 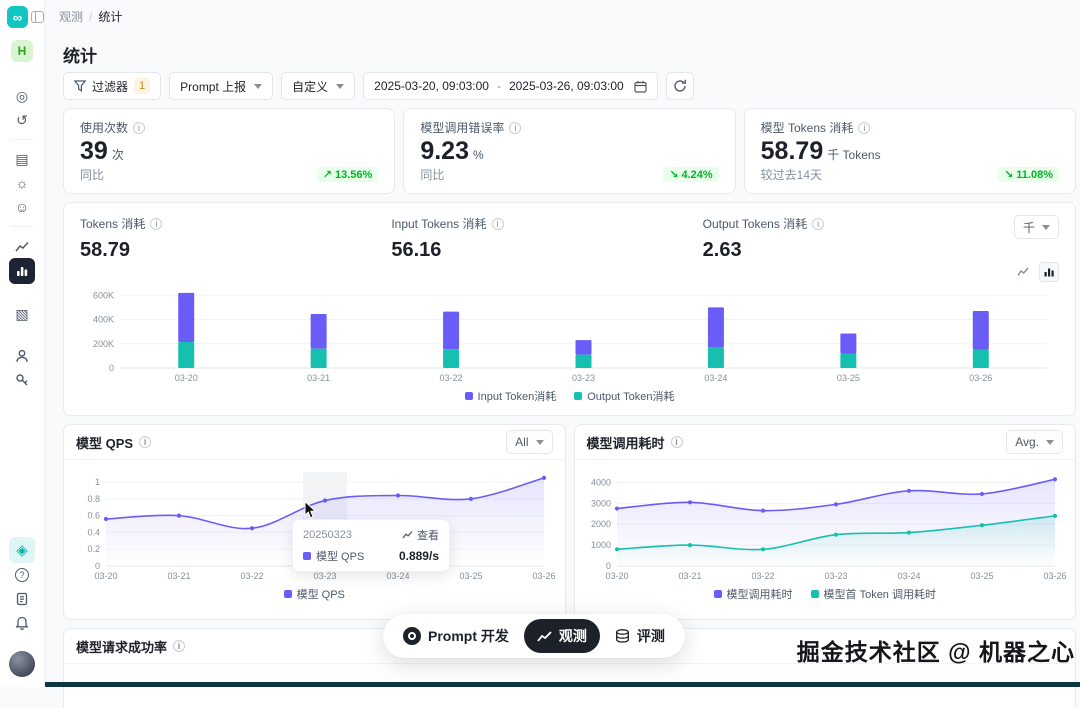 What do you see at coordinates (22, 51) in the screenshot?
I see `workspace-badge: H` at bounding box center [22, 51].